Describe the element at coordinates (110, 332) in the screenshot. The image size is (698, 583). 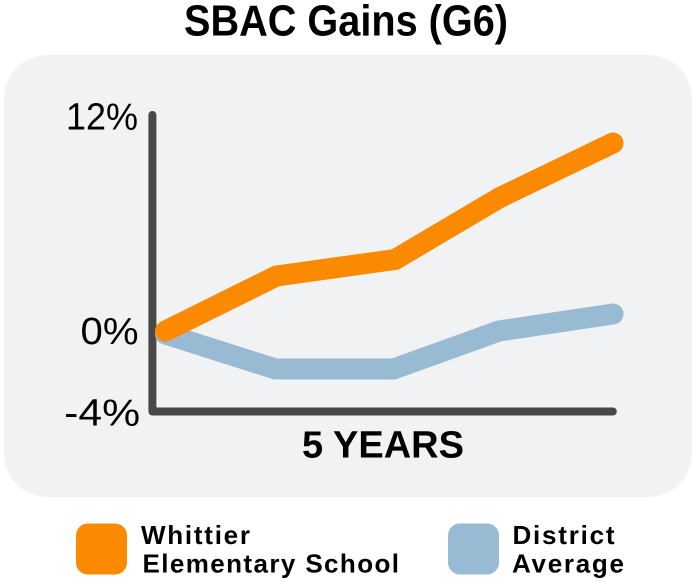
I see `svg-text: 0%` at that location.